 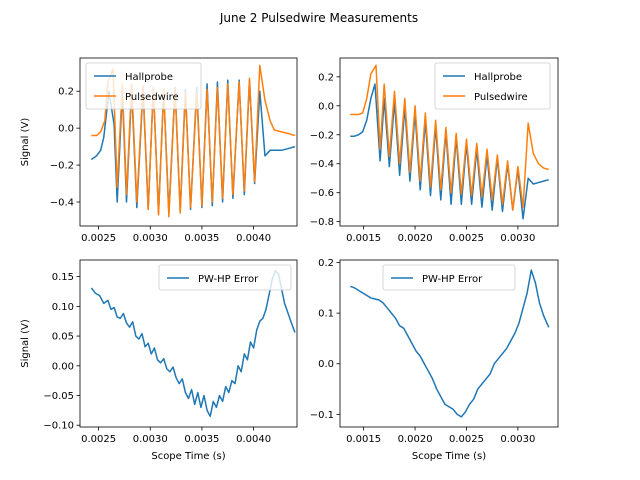 What do you see at coordinates (58, 396) in the screenshot?
I see `y-tick-label: −0.05` at bounding box center [58, 396].